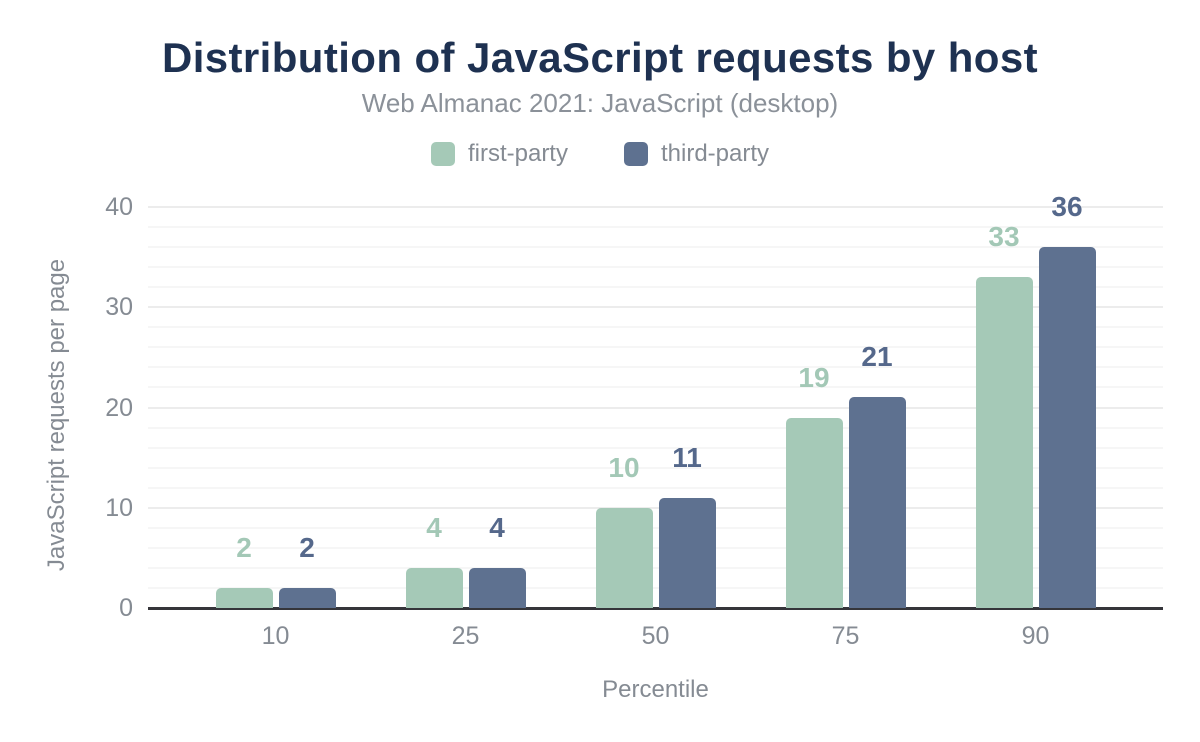 The image size is (1200, 742). I want to click on bar-first-party-p75, so click(814, 512).